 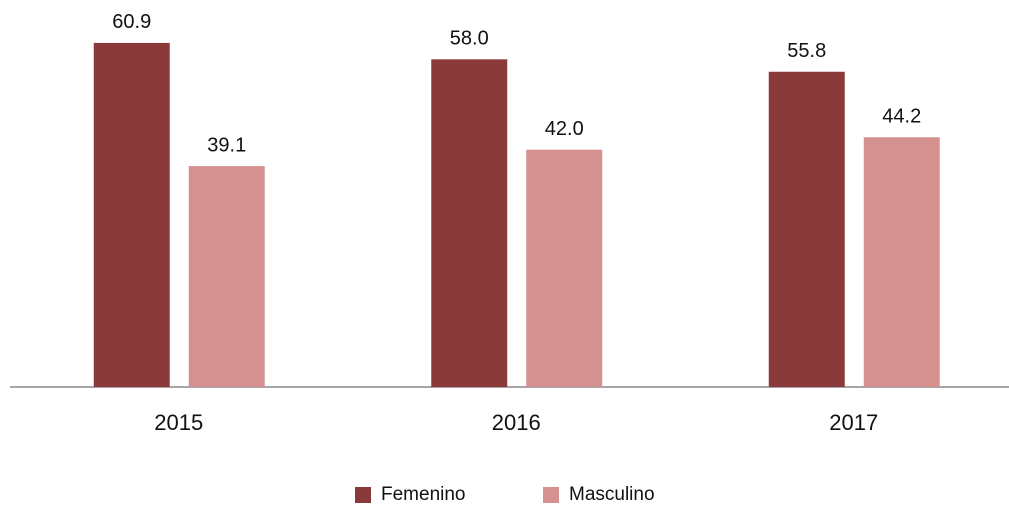 I want to click on legend-label: Masculino, so click(x=612, y=494).